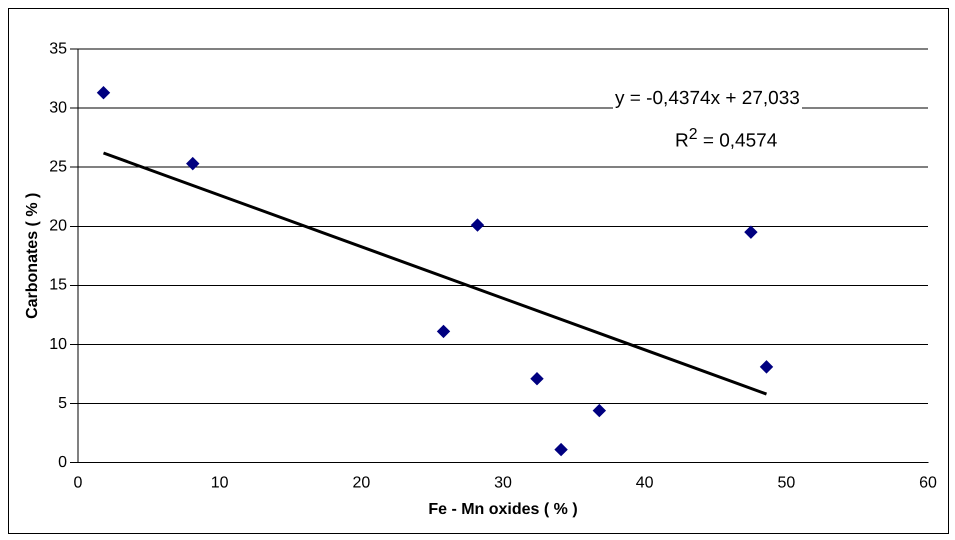 The width and height of the screenshot is (955, 540). What do you see at coordinates (63, 403) in the screenshot?
I see `y-tick-label: 5` at bounding box center [63, 403].